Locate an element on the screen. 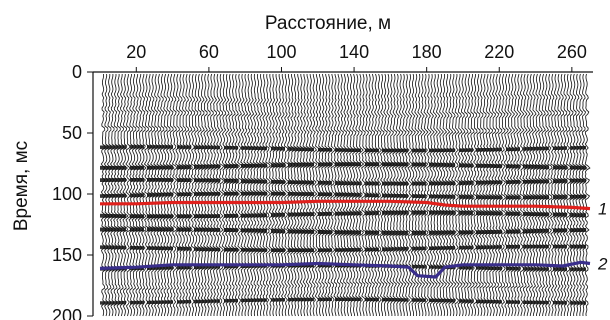 The image size is (610, 320). y-tick-label: 100 is located at coordinates (67, 194).